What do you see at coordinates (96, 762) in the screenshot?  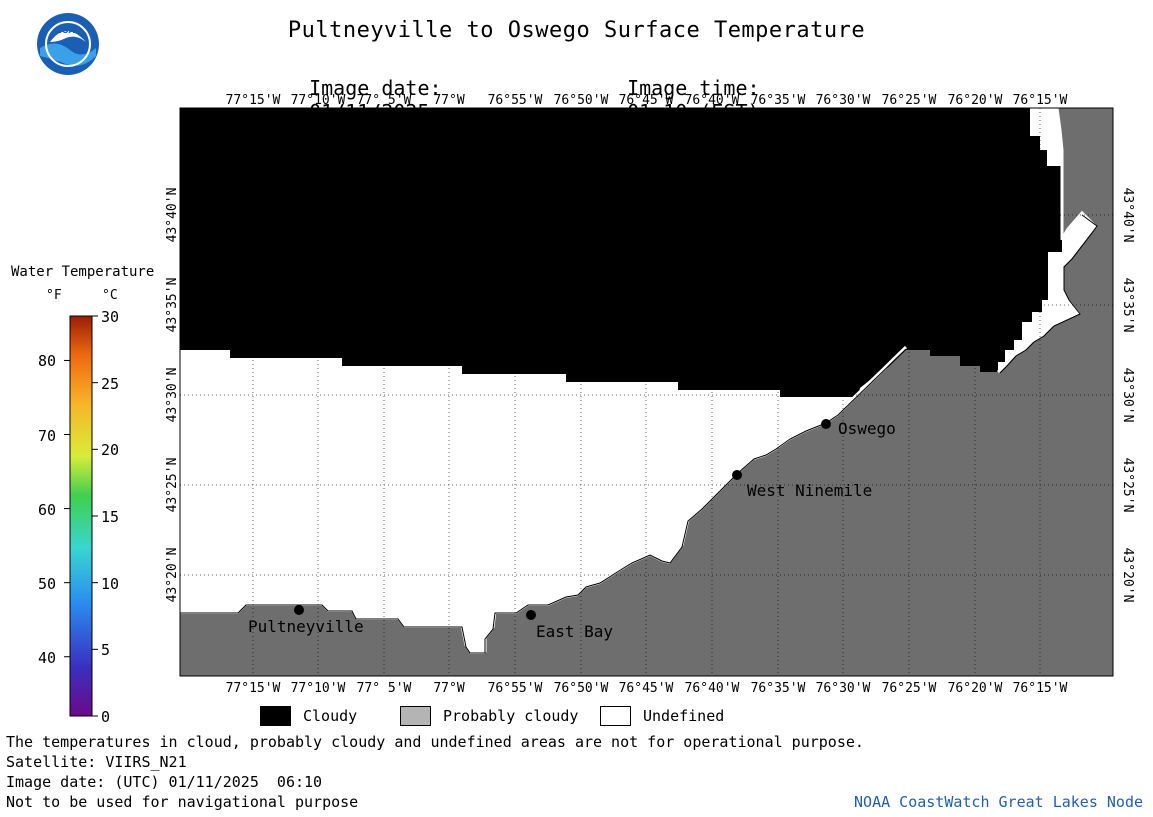 I see `satellite-text: Satellite: VIIRS_N21` at bounding box center [96, 762].